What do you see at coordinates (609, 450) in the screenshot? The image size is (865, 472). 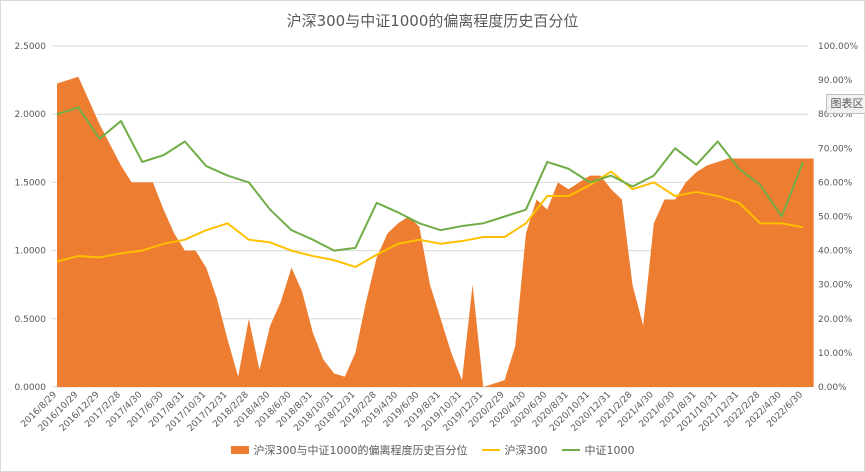 I see `legend-label-zz1000: 中证1000` at bounding box center [609, 450].